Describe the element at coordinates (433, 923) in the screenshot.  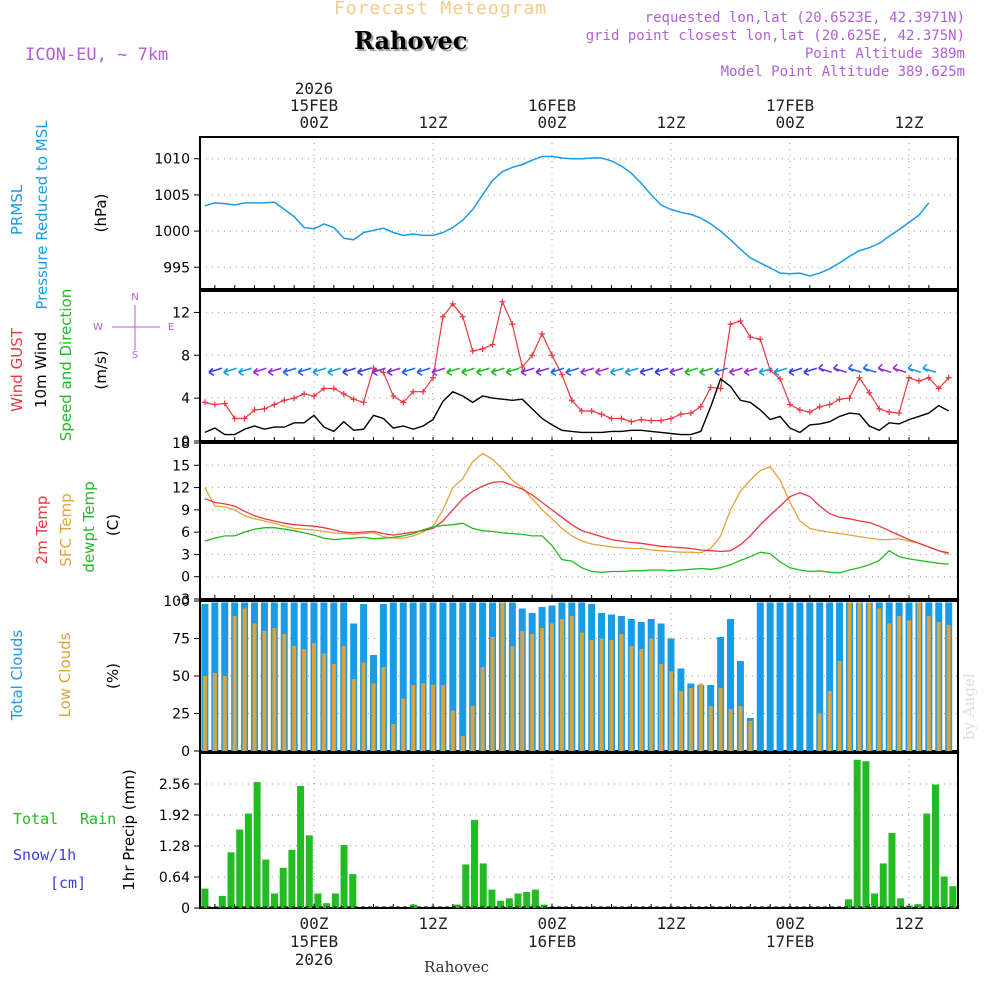
I see `bottom-axis-12z-label: 12Z` at that location.